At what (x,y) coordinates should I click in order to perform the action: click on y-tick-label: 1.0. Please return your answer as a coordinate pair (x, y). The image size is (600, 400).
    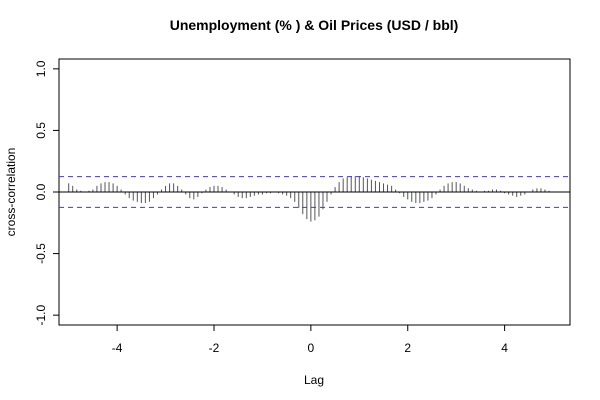
    Looking at the image, I should click on (41, 68).